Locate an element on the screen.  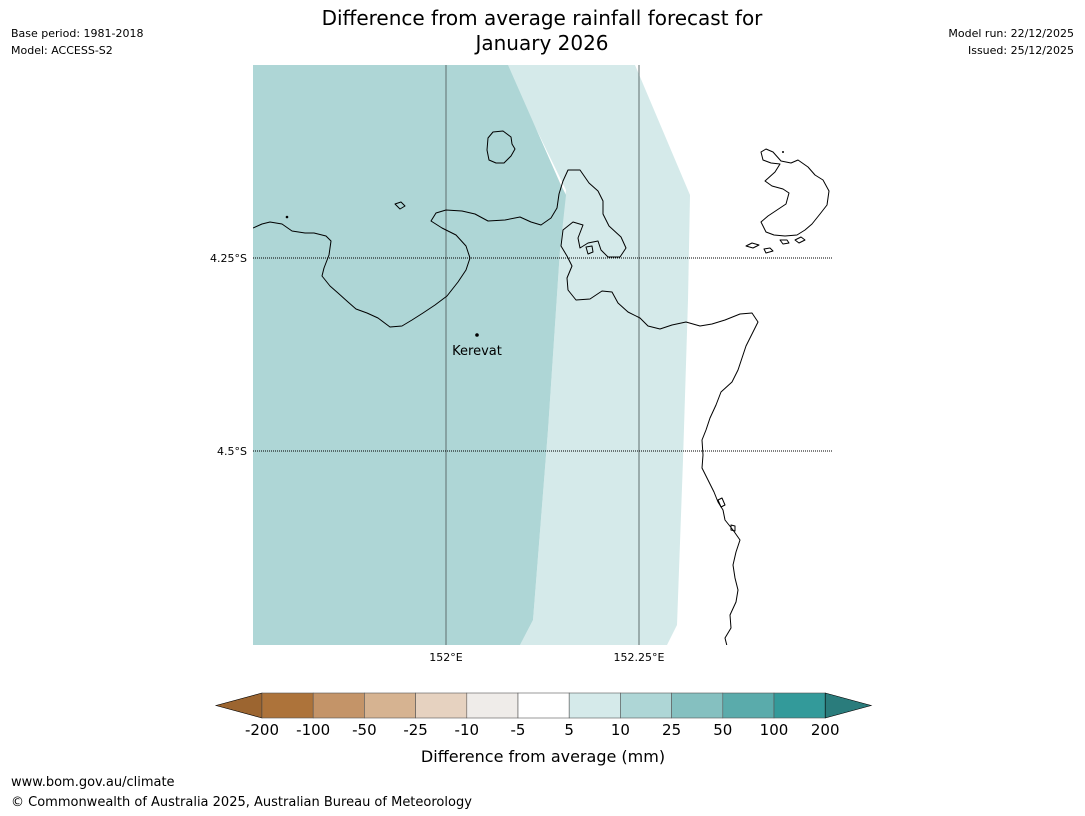
kerevat-label: Kerevat is located at coordinates (477, 351).